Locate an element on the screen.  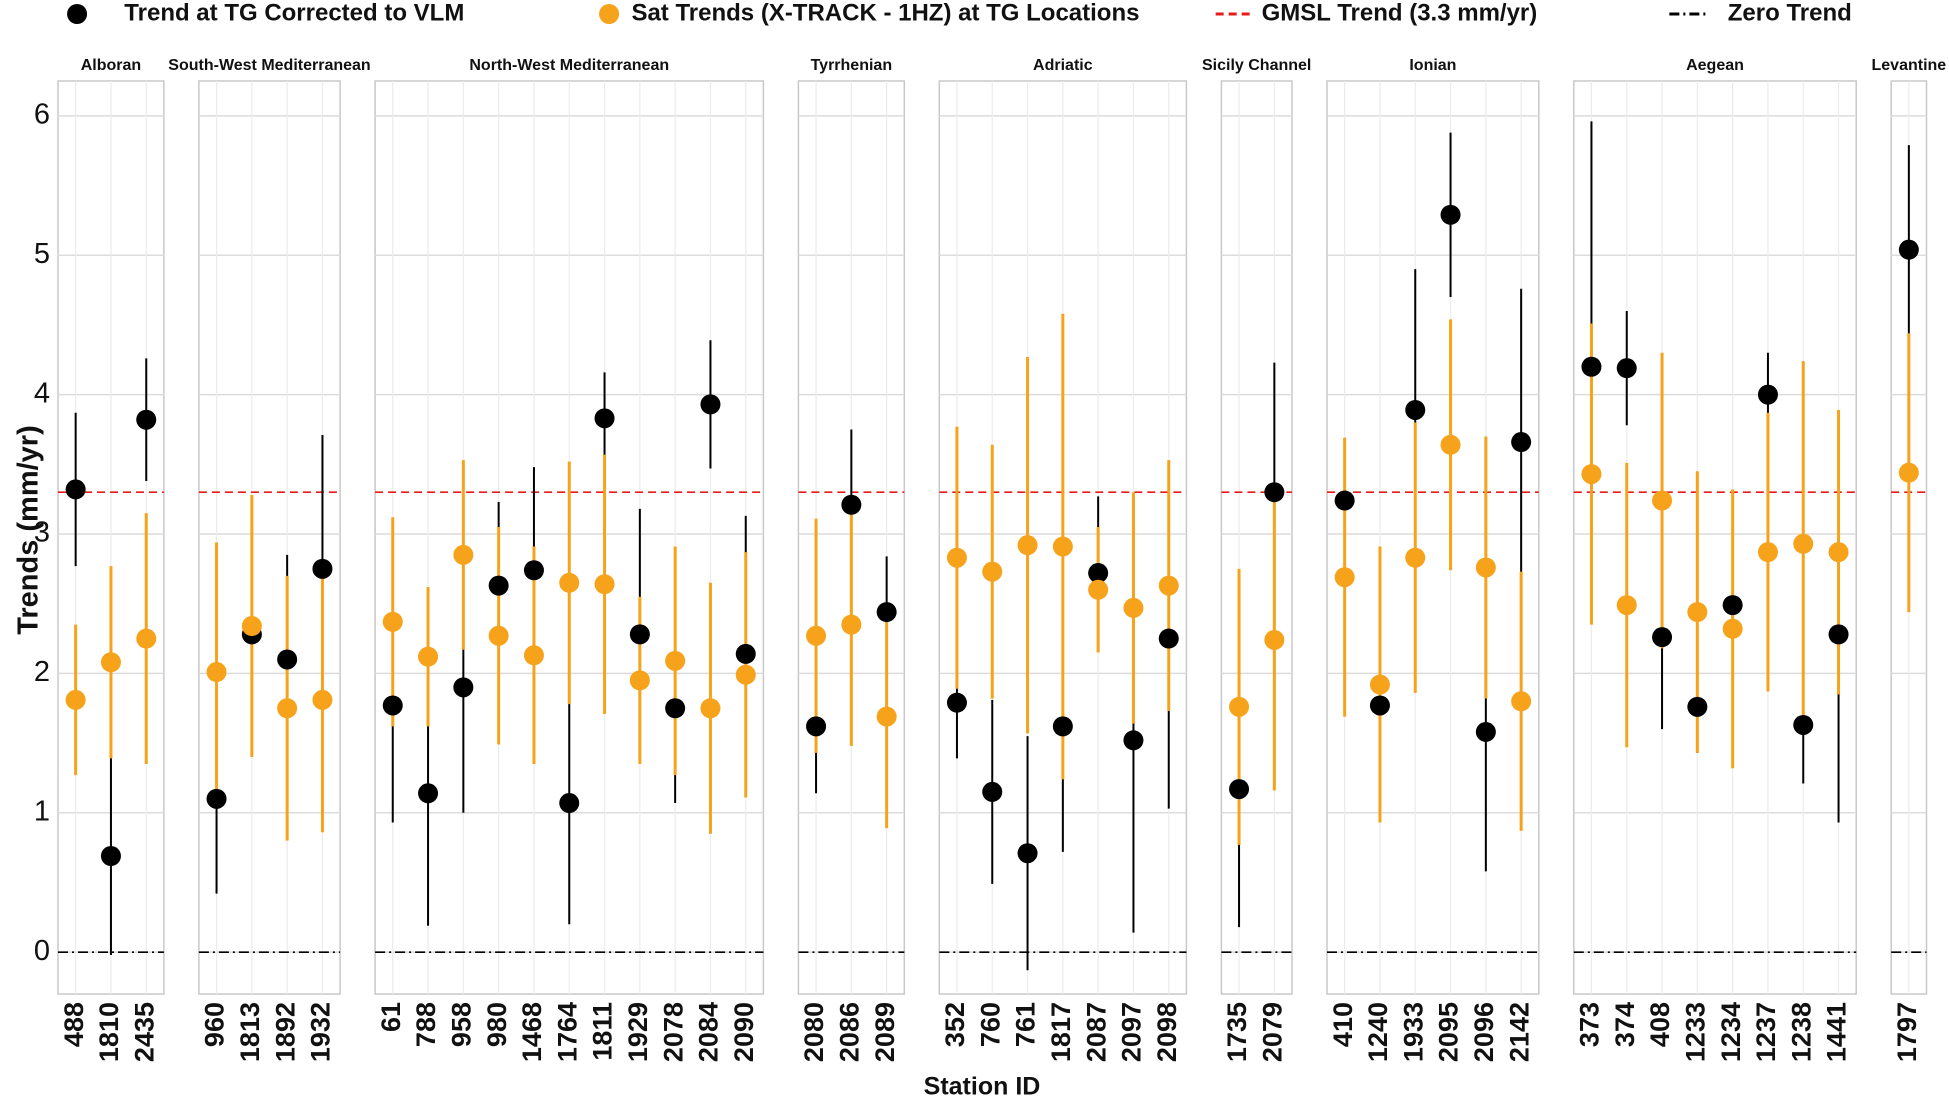
x-axis-title: Station ID is located at coordinates (982, 1087).